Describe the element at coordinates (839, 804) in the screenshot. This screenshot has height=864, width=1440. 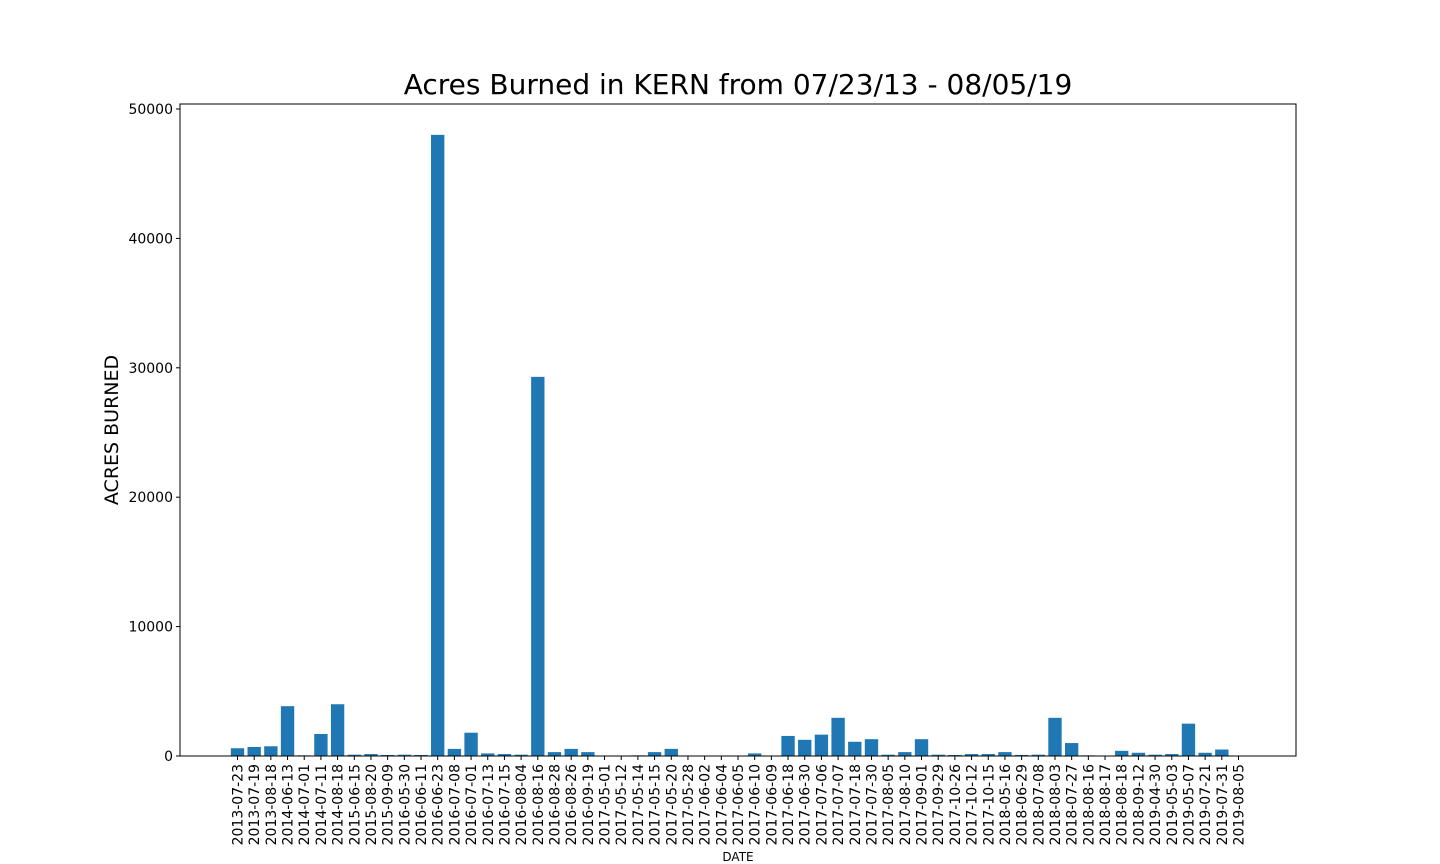
I see `x-tick-label: 2017-07-07` at that location.